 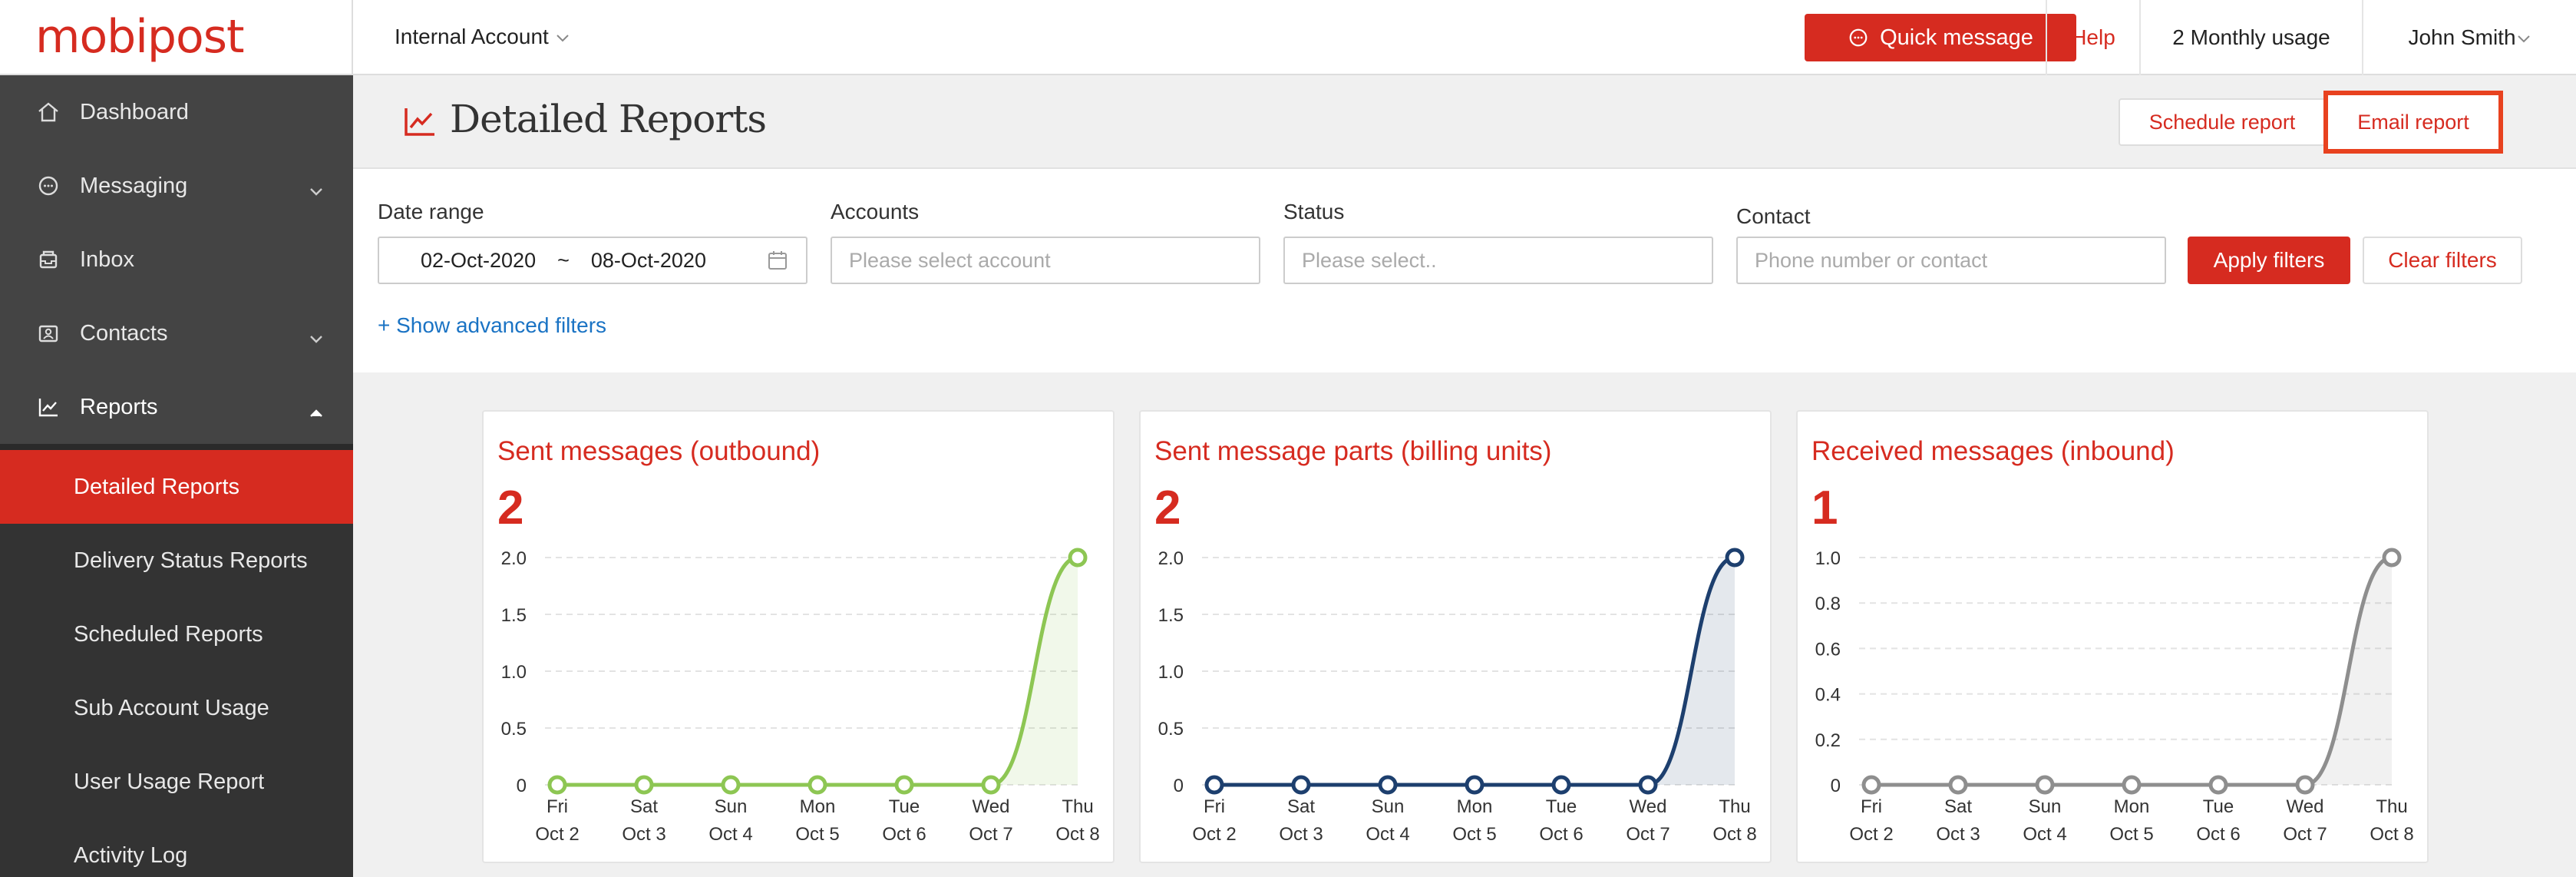 What do you see at coordinates (169, 782) in the screenshot?
I see `sidebar-subitem-user-usage-report: User Usage Report` at bounding box center [169, 782].